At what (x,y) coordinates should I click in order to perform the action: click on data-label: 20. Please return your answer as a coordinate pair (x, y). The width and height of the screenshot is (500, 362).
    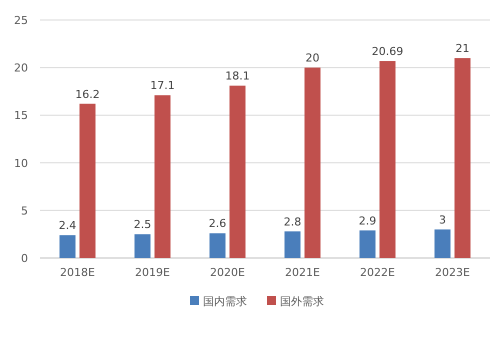
    Looking at the image, I should click on (313, 58).